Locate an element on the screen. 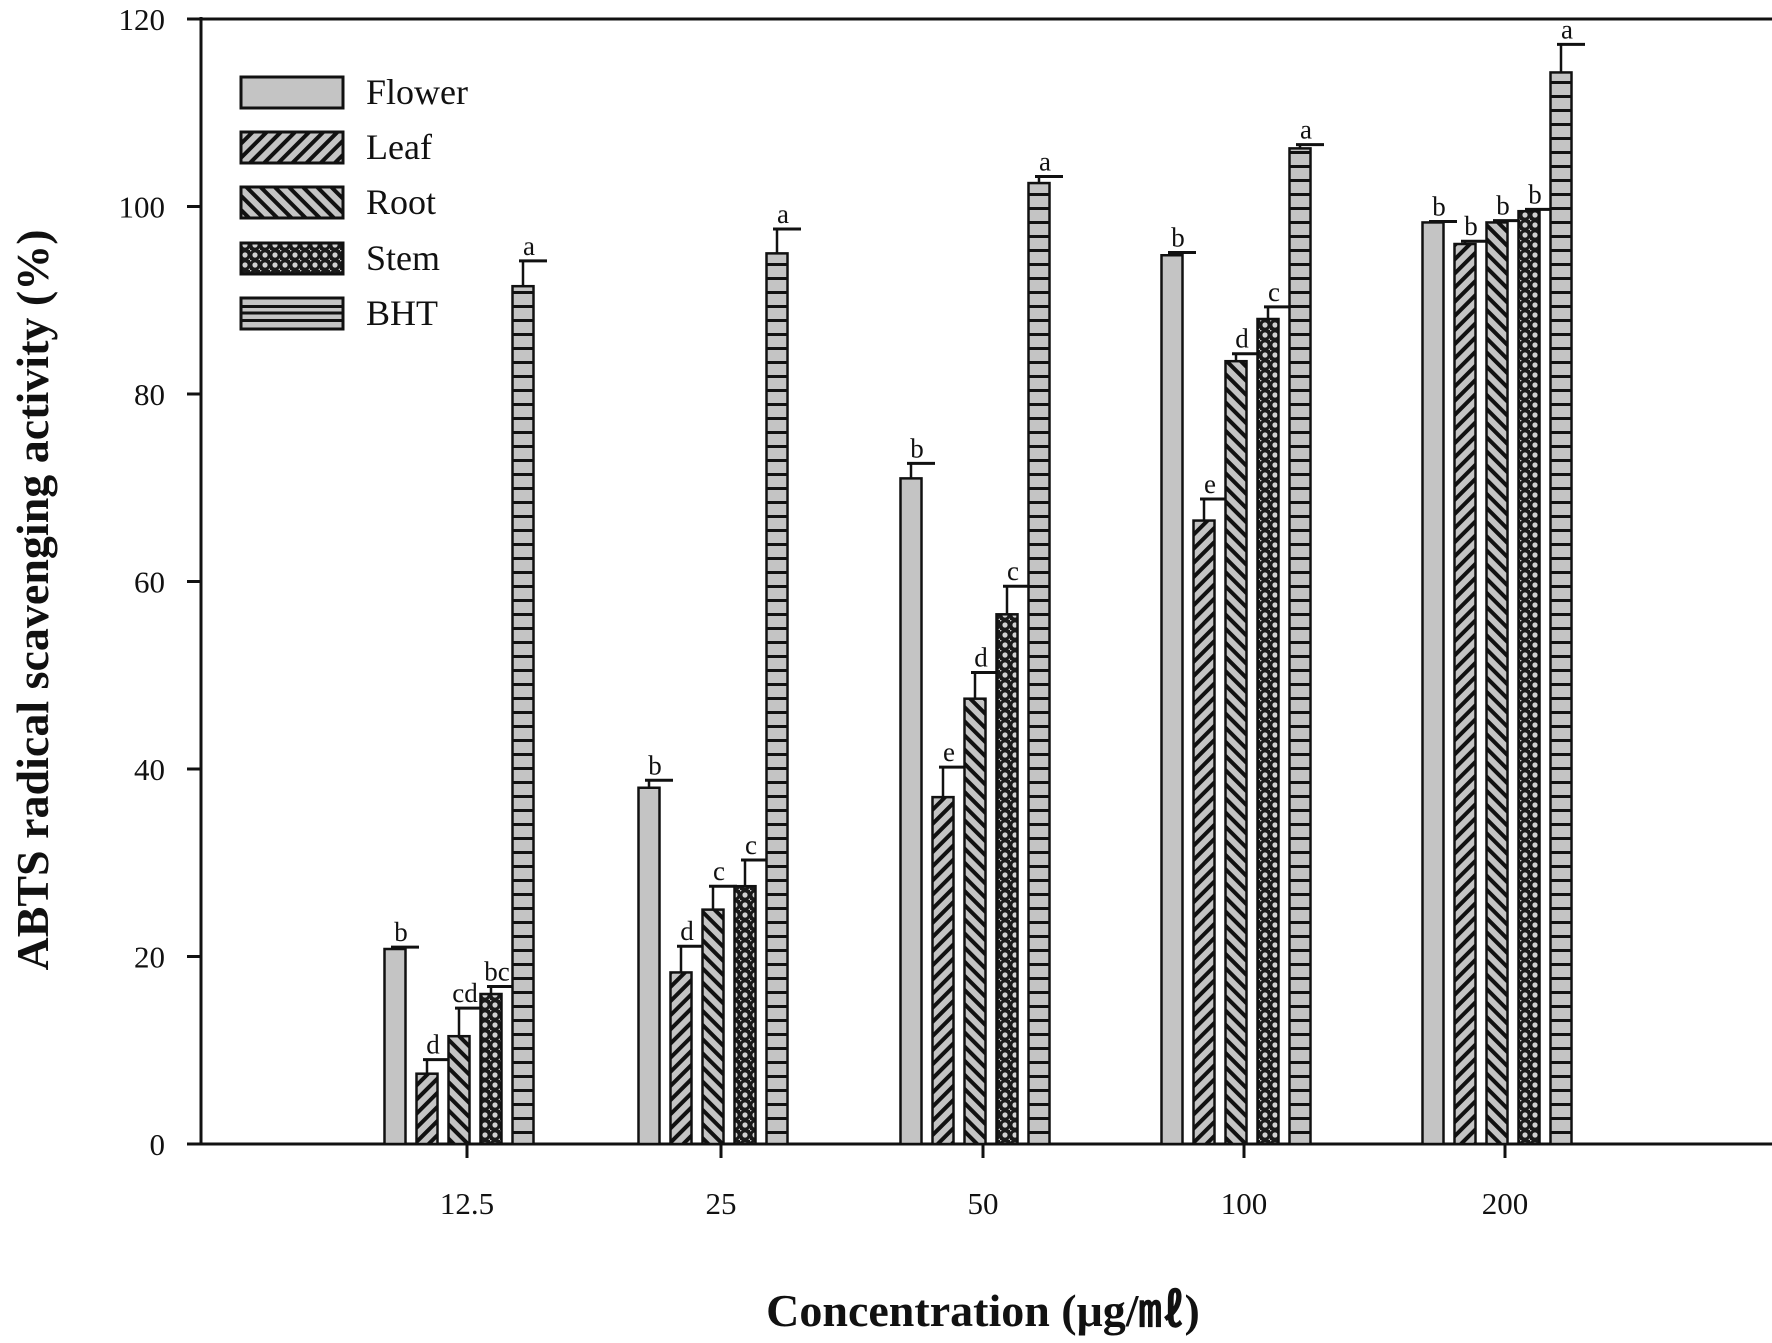  legend-swatch-leaf is located at coordinates (292, 147).